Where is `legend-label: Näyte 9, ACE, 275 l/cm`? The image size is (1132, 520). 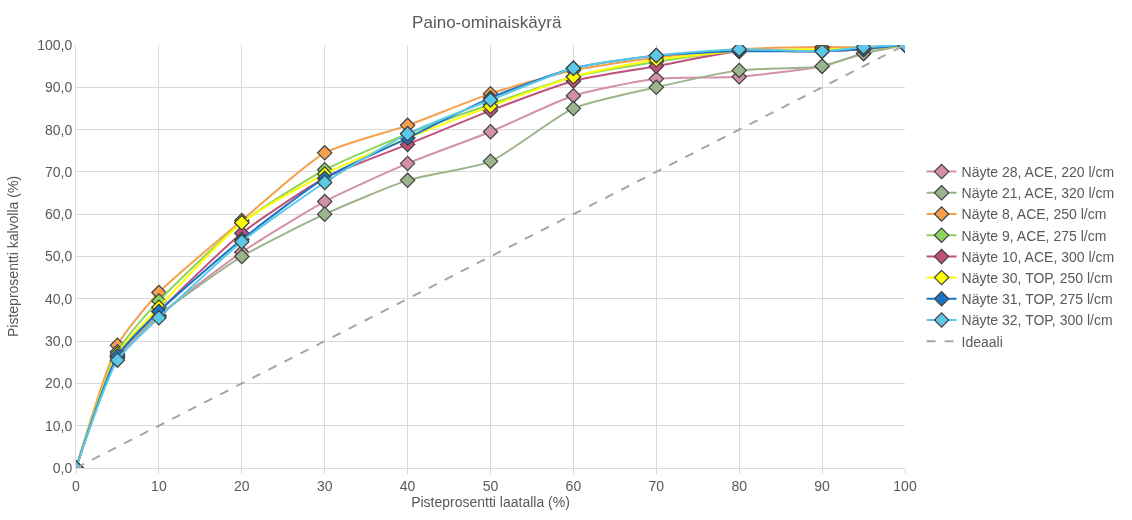
legend-label: Näyte 9, ACE, 275 l/cm is located at coordinates (1034, 235).